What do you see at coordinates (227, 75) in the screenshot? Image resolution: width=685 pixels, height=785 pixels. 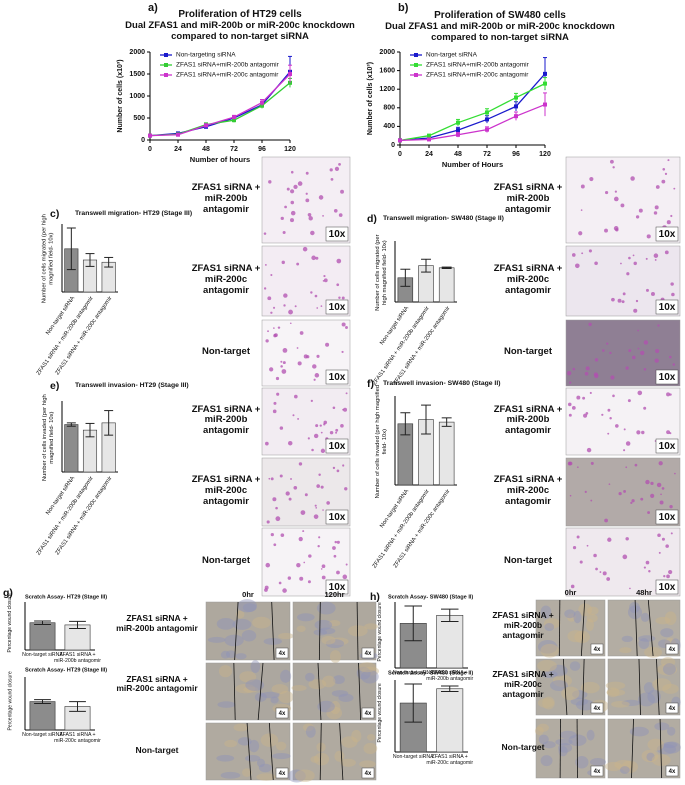 I see `legend-label: ZFAS1 siRNA+miR-200c antagomir` at bounding box center [227, 75].